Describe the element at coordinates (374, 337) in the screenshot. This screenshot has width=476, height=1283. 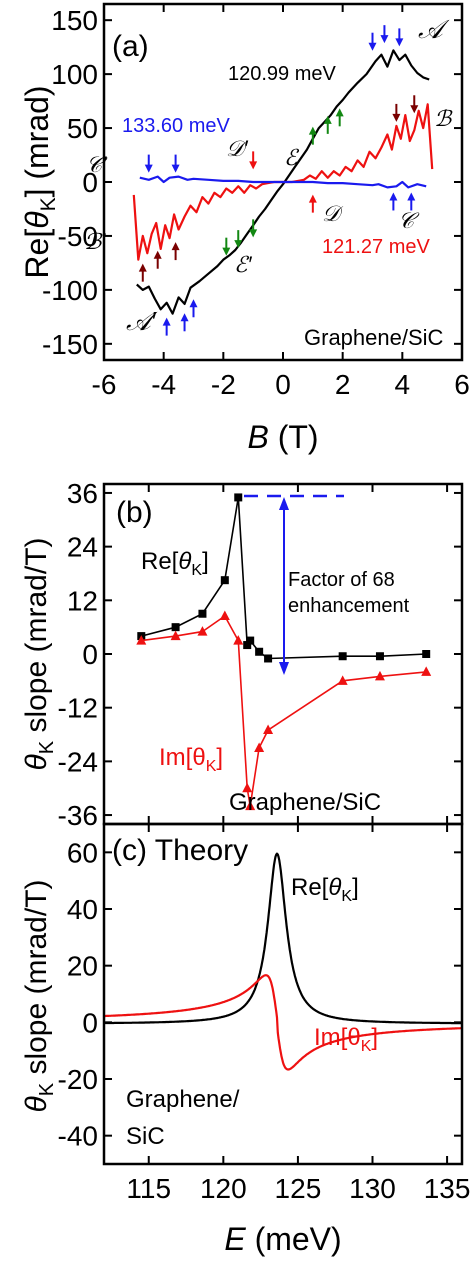
I see `panel-a-sample-label: Graphene/SiC` at that location.